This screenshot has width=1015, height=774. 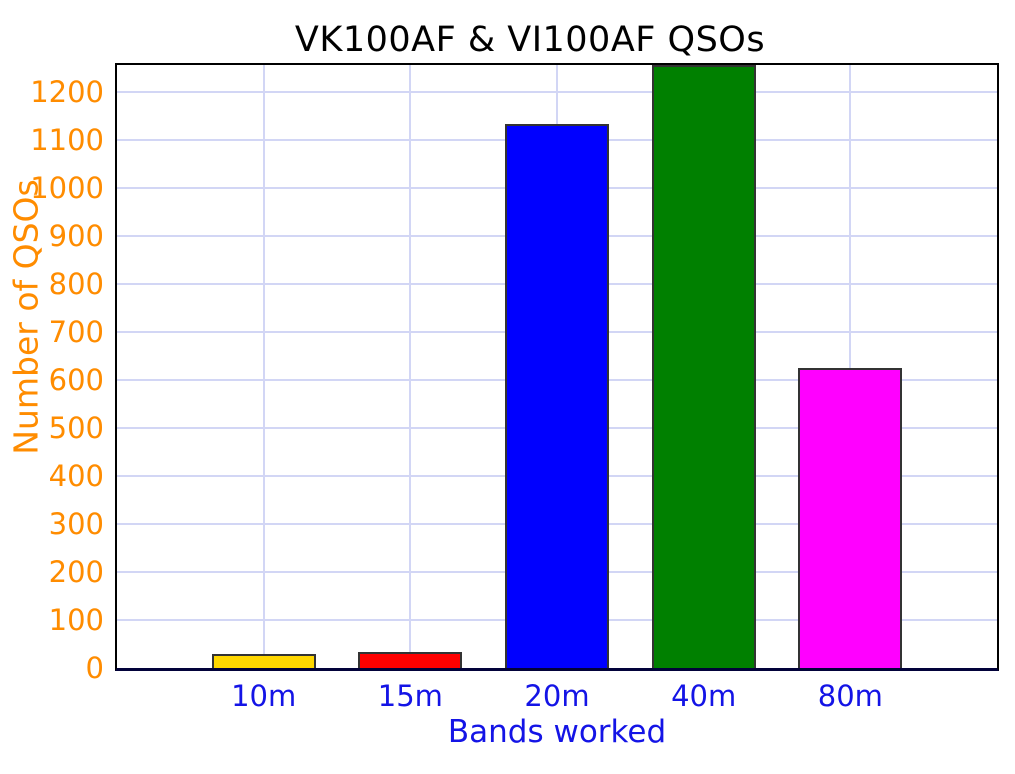 I want to click on x-tick-label-40m: 40m, so click(x=704, y=696).